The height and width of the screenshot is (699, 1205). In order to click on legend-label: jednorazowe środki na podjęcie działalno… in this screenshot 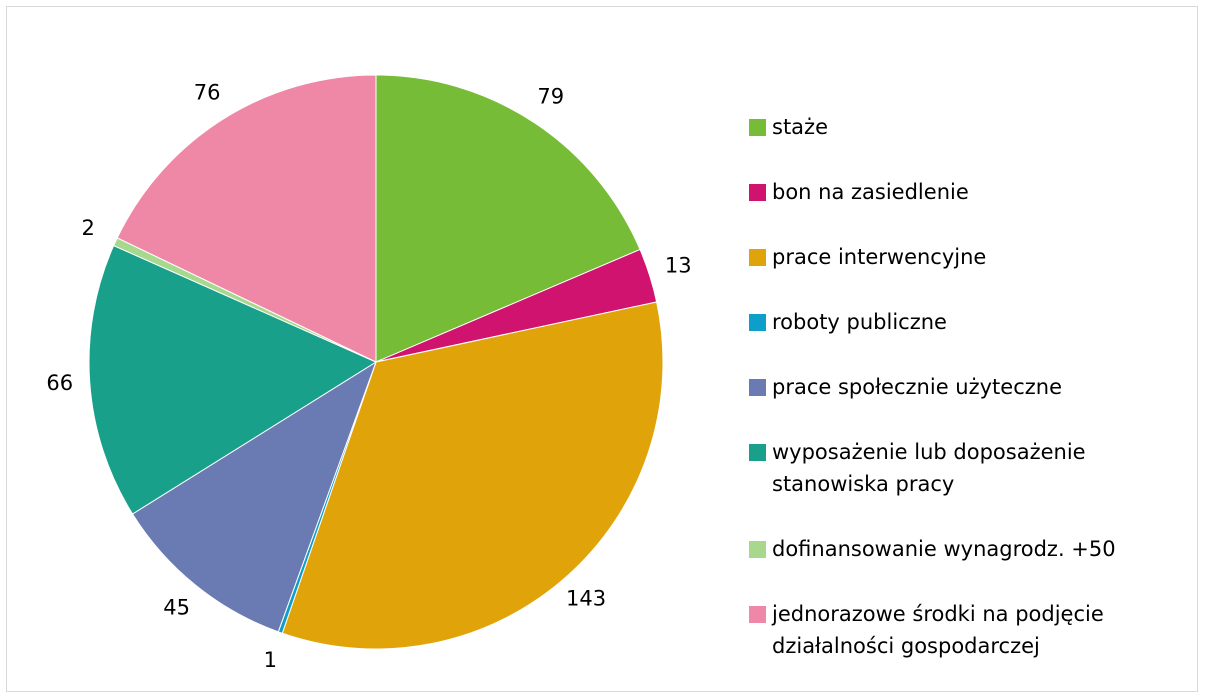, I will do `click(938, 630)`.